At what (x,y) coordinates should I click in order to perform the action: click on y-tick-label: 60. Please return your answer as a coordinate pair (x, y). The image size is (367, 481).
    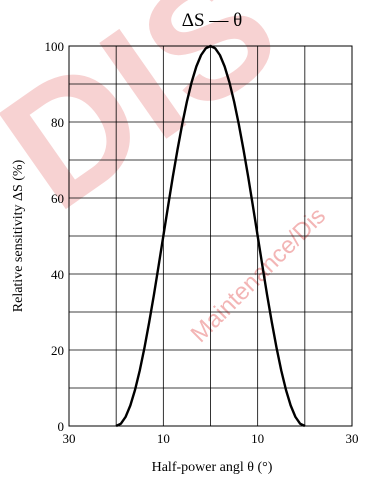
    Looking at the image, I should click on (57, 198).